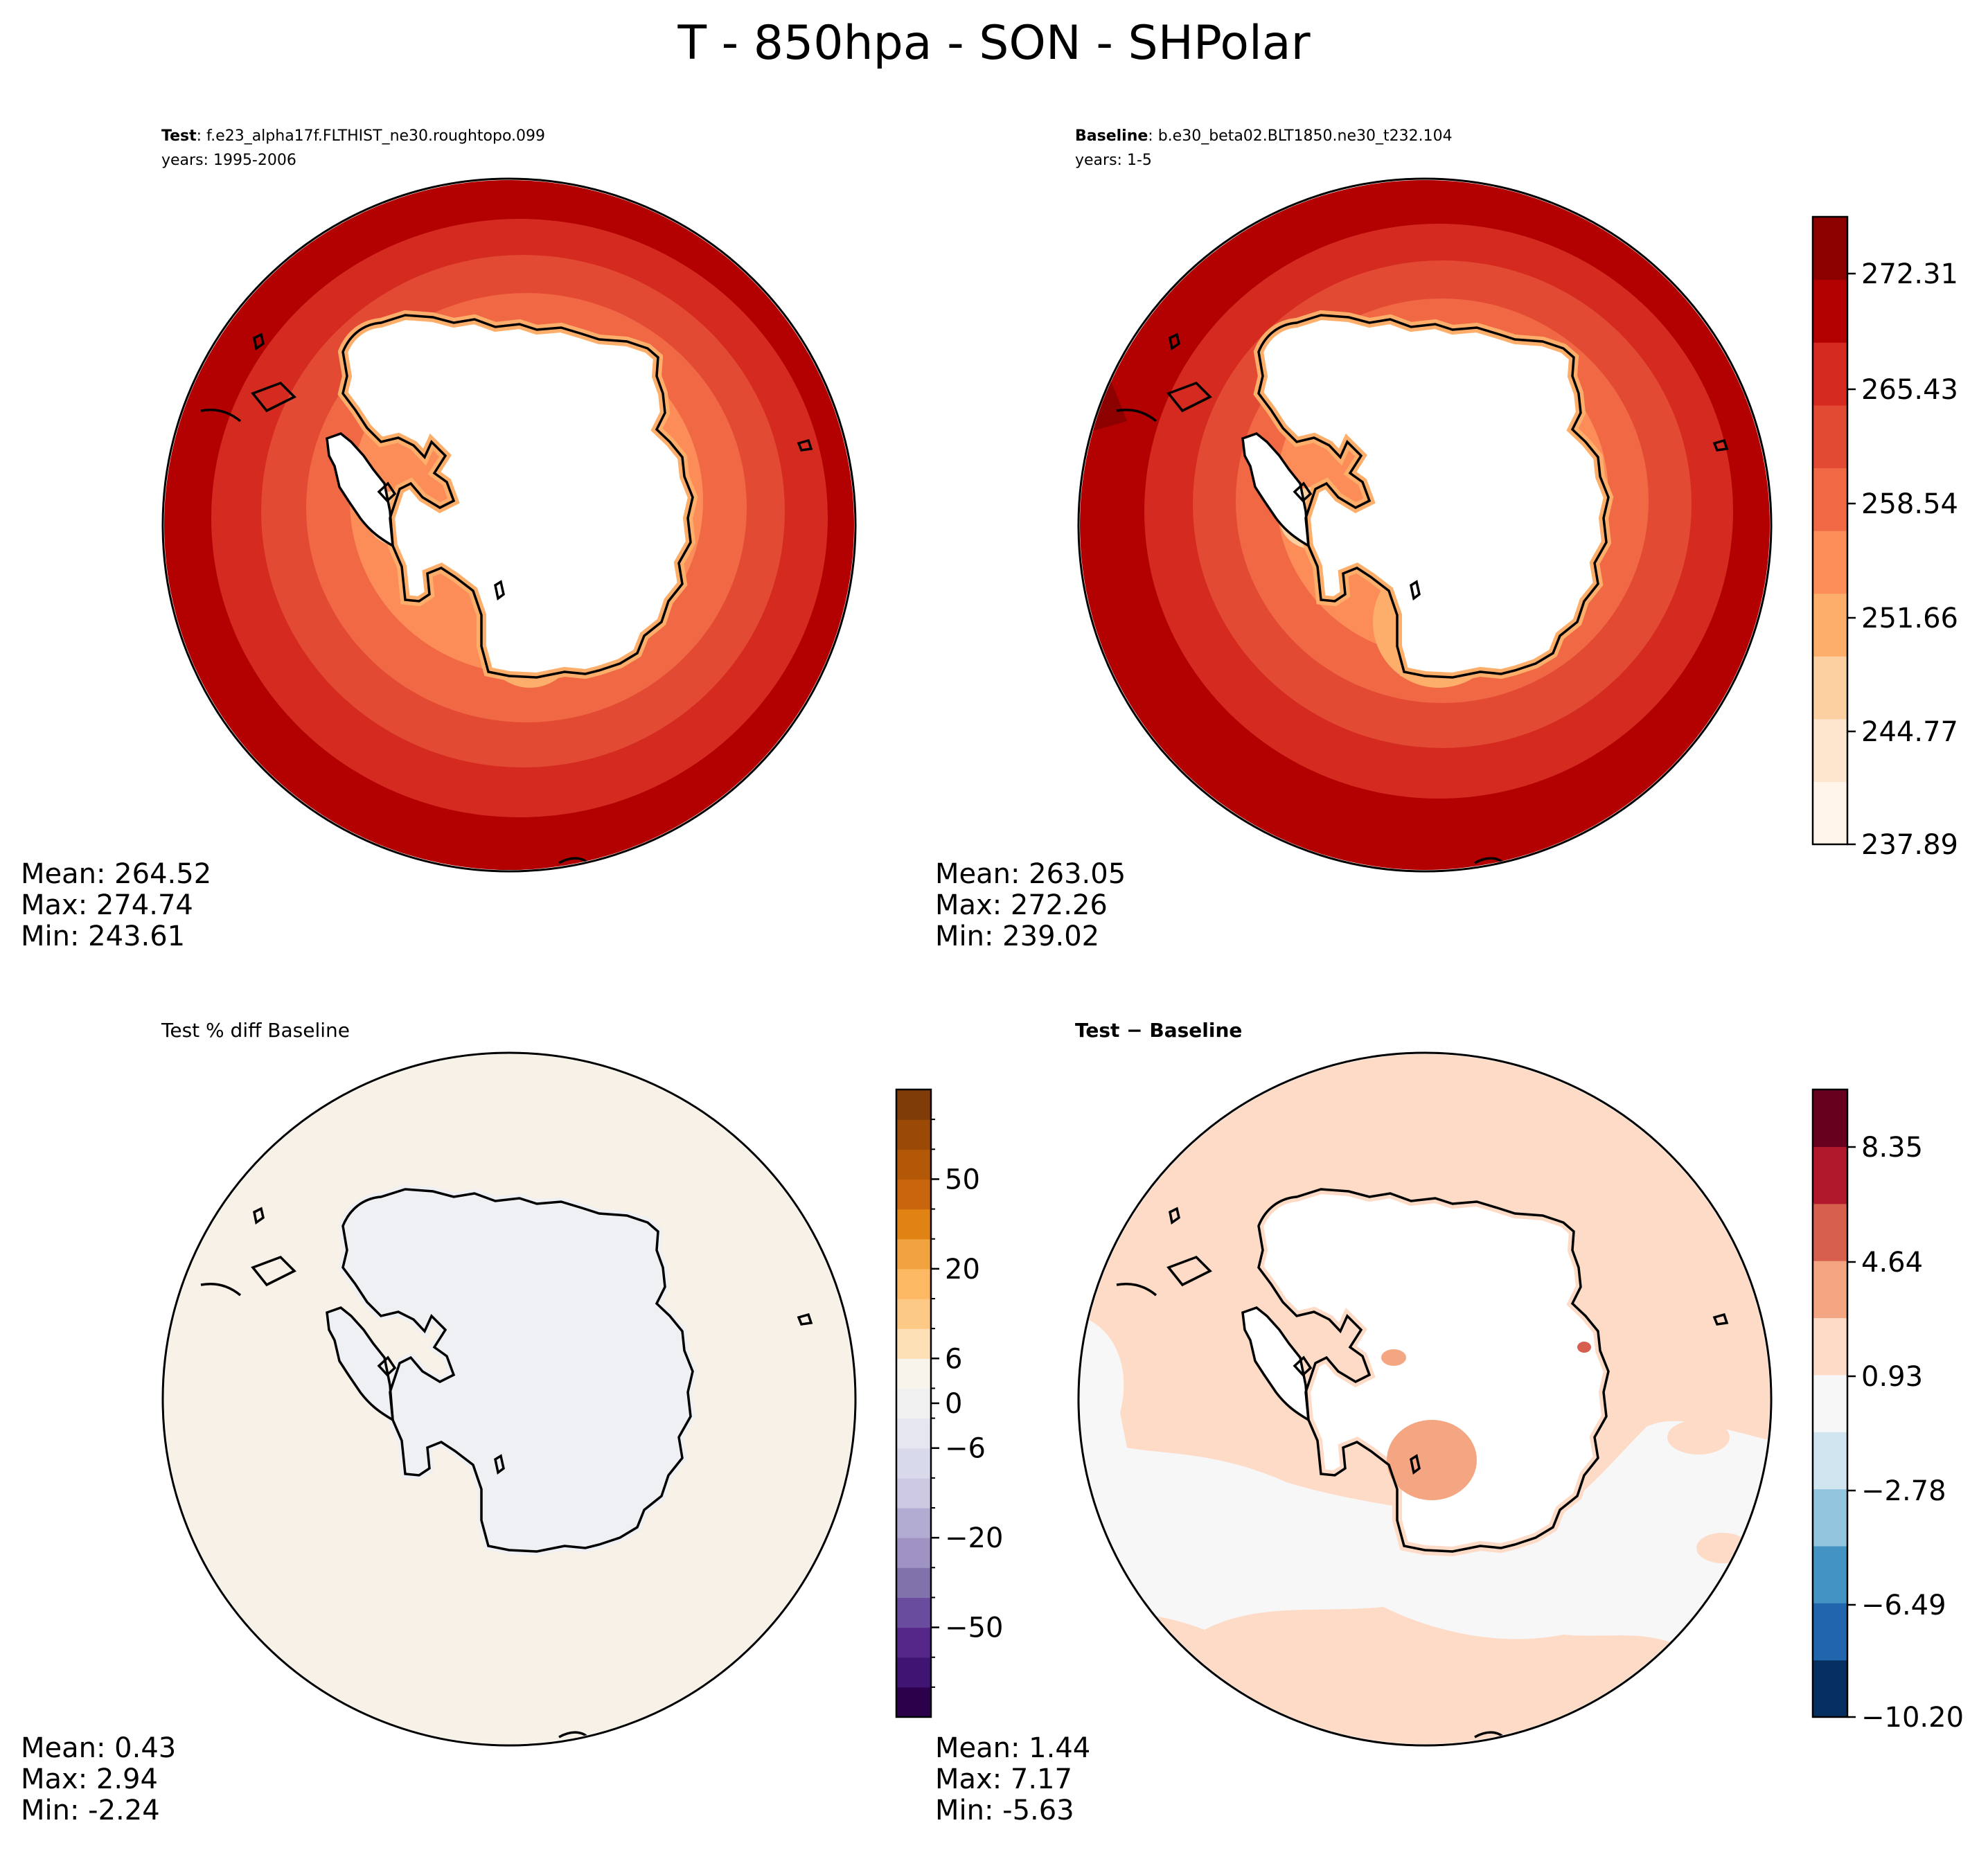 This screenshot has height=1850, width=1988. What do you see at coordinates (1017, 936) in the screenshot?
I see `baseline-min: Min: 239.02` at bounding box center [1017, 936].